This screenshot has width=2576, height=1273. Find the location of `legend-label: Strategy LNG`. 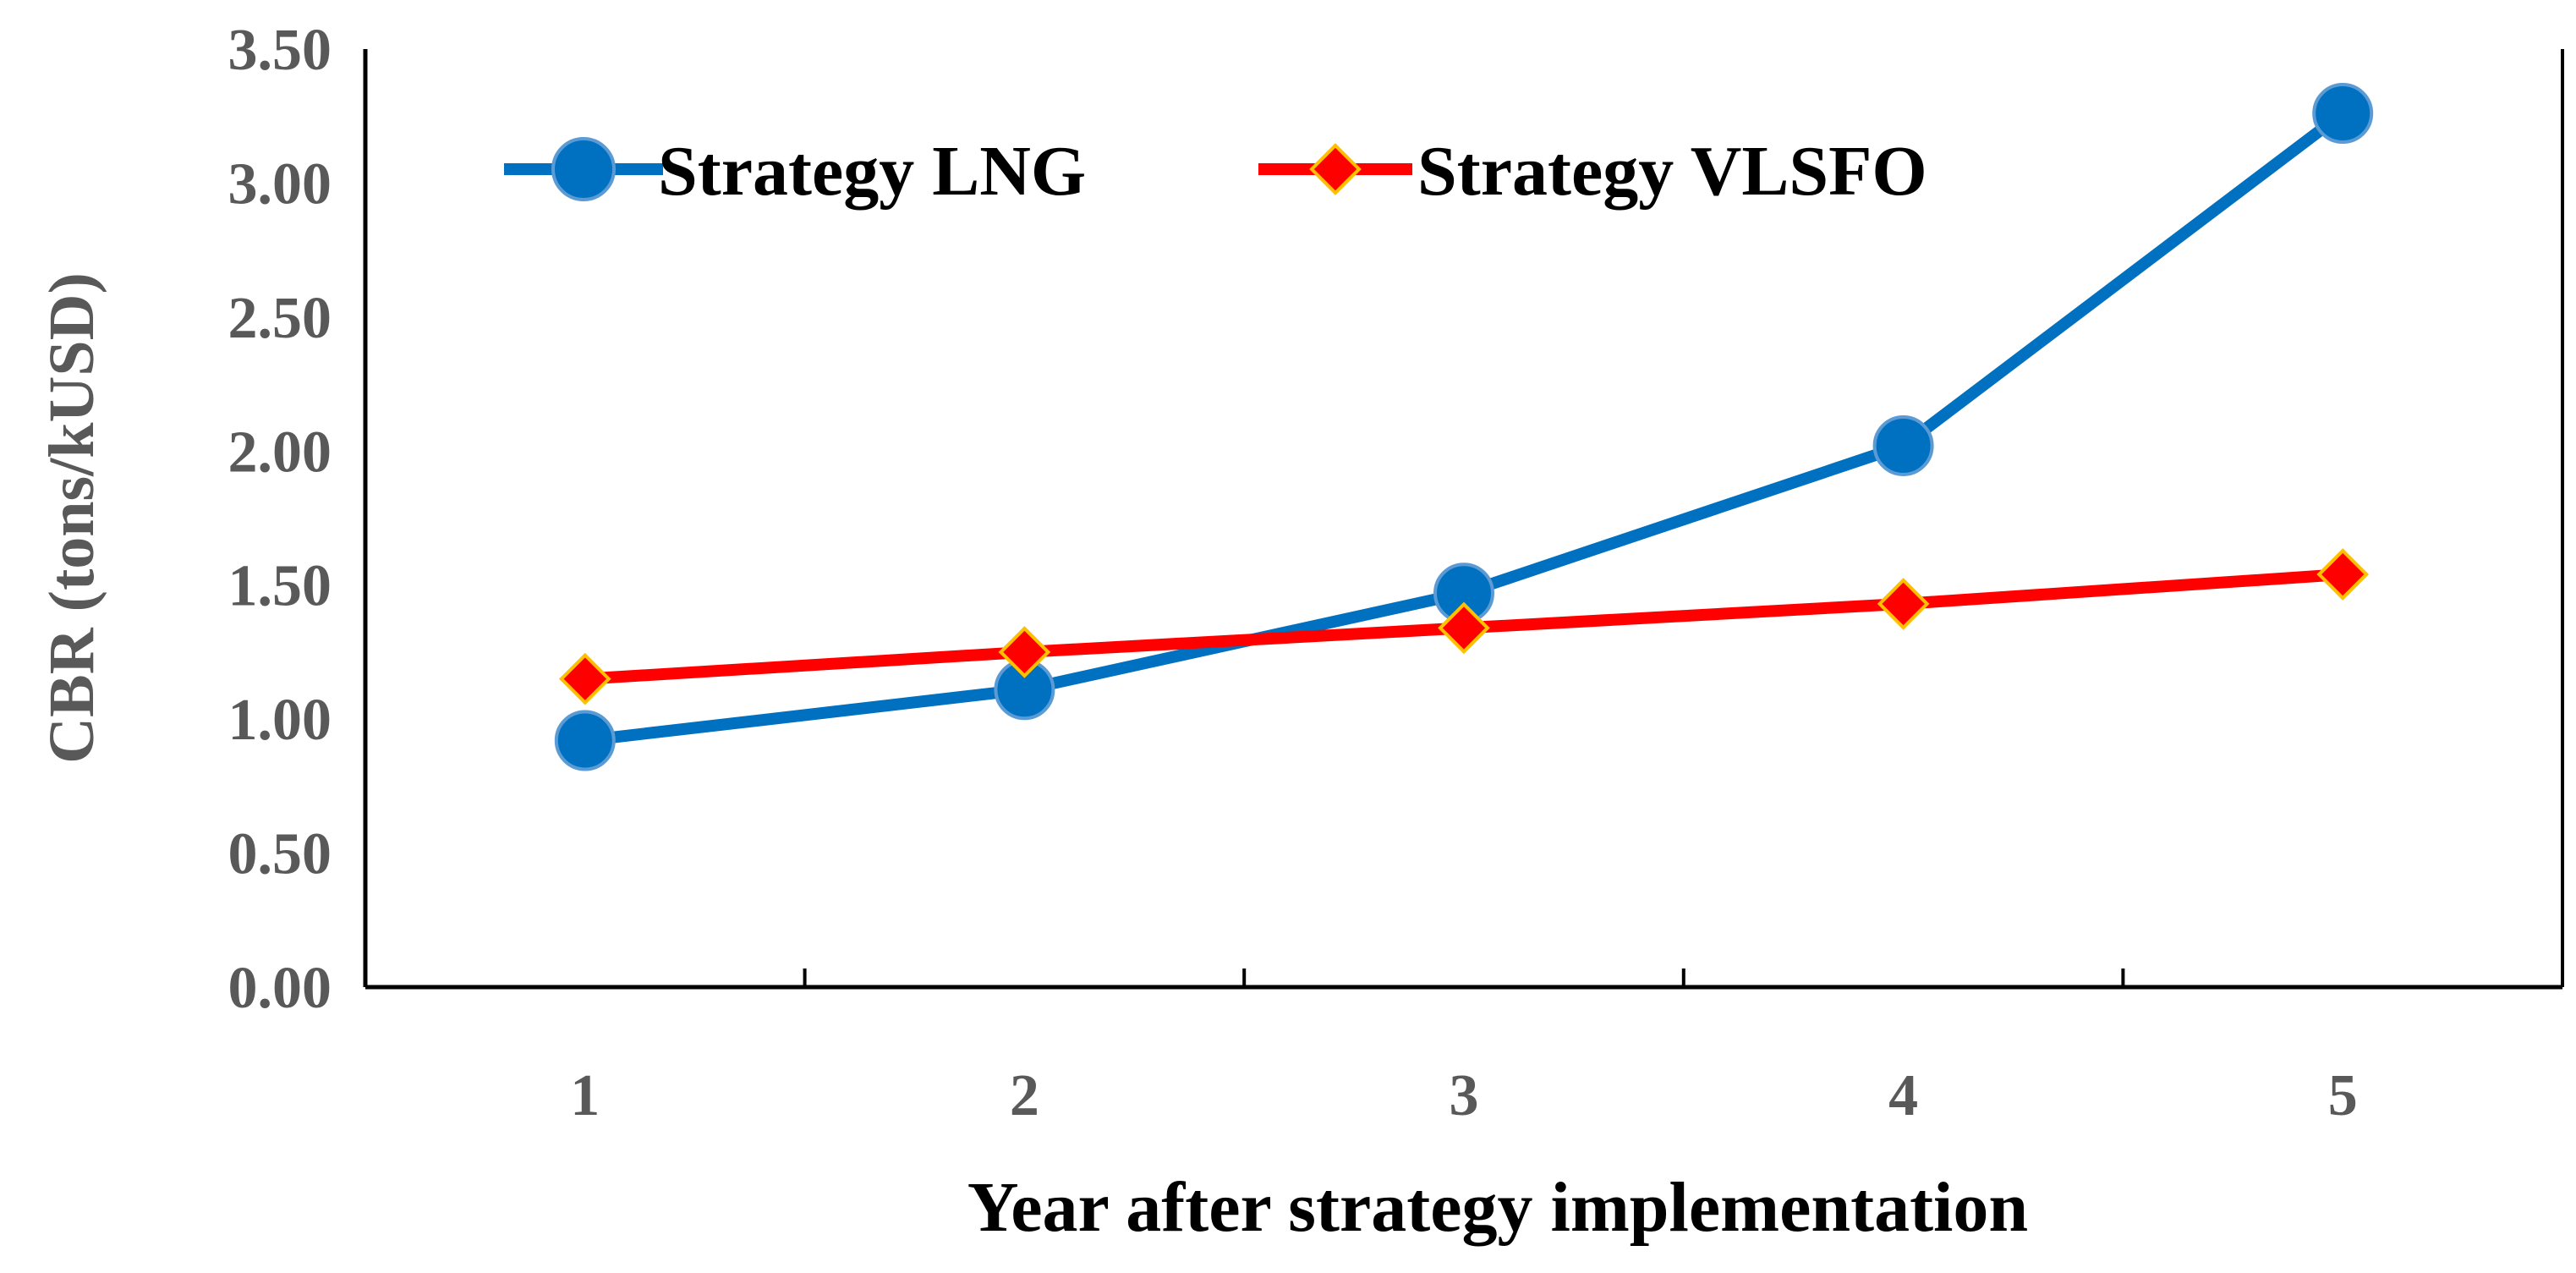

legend-label: Strategy LNG is located at coordinates (872, 171).